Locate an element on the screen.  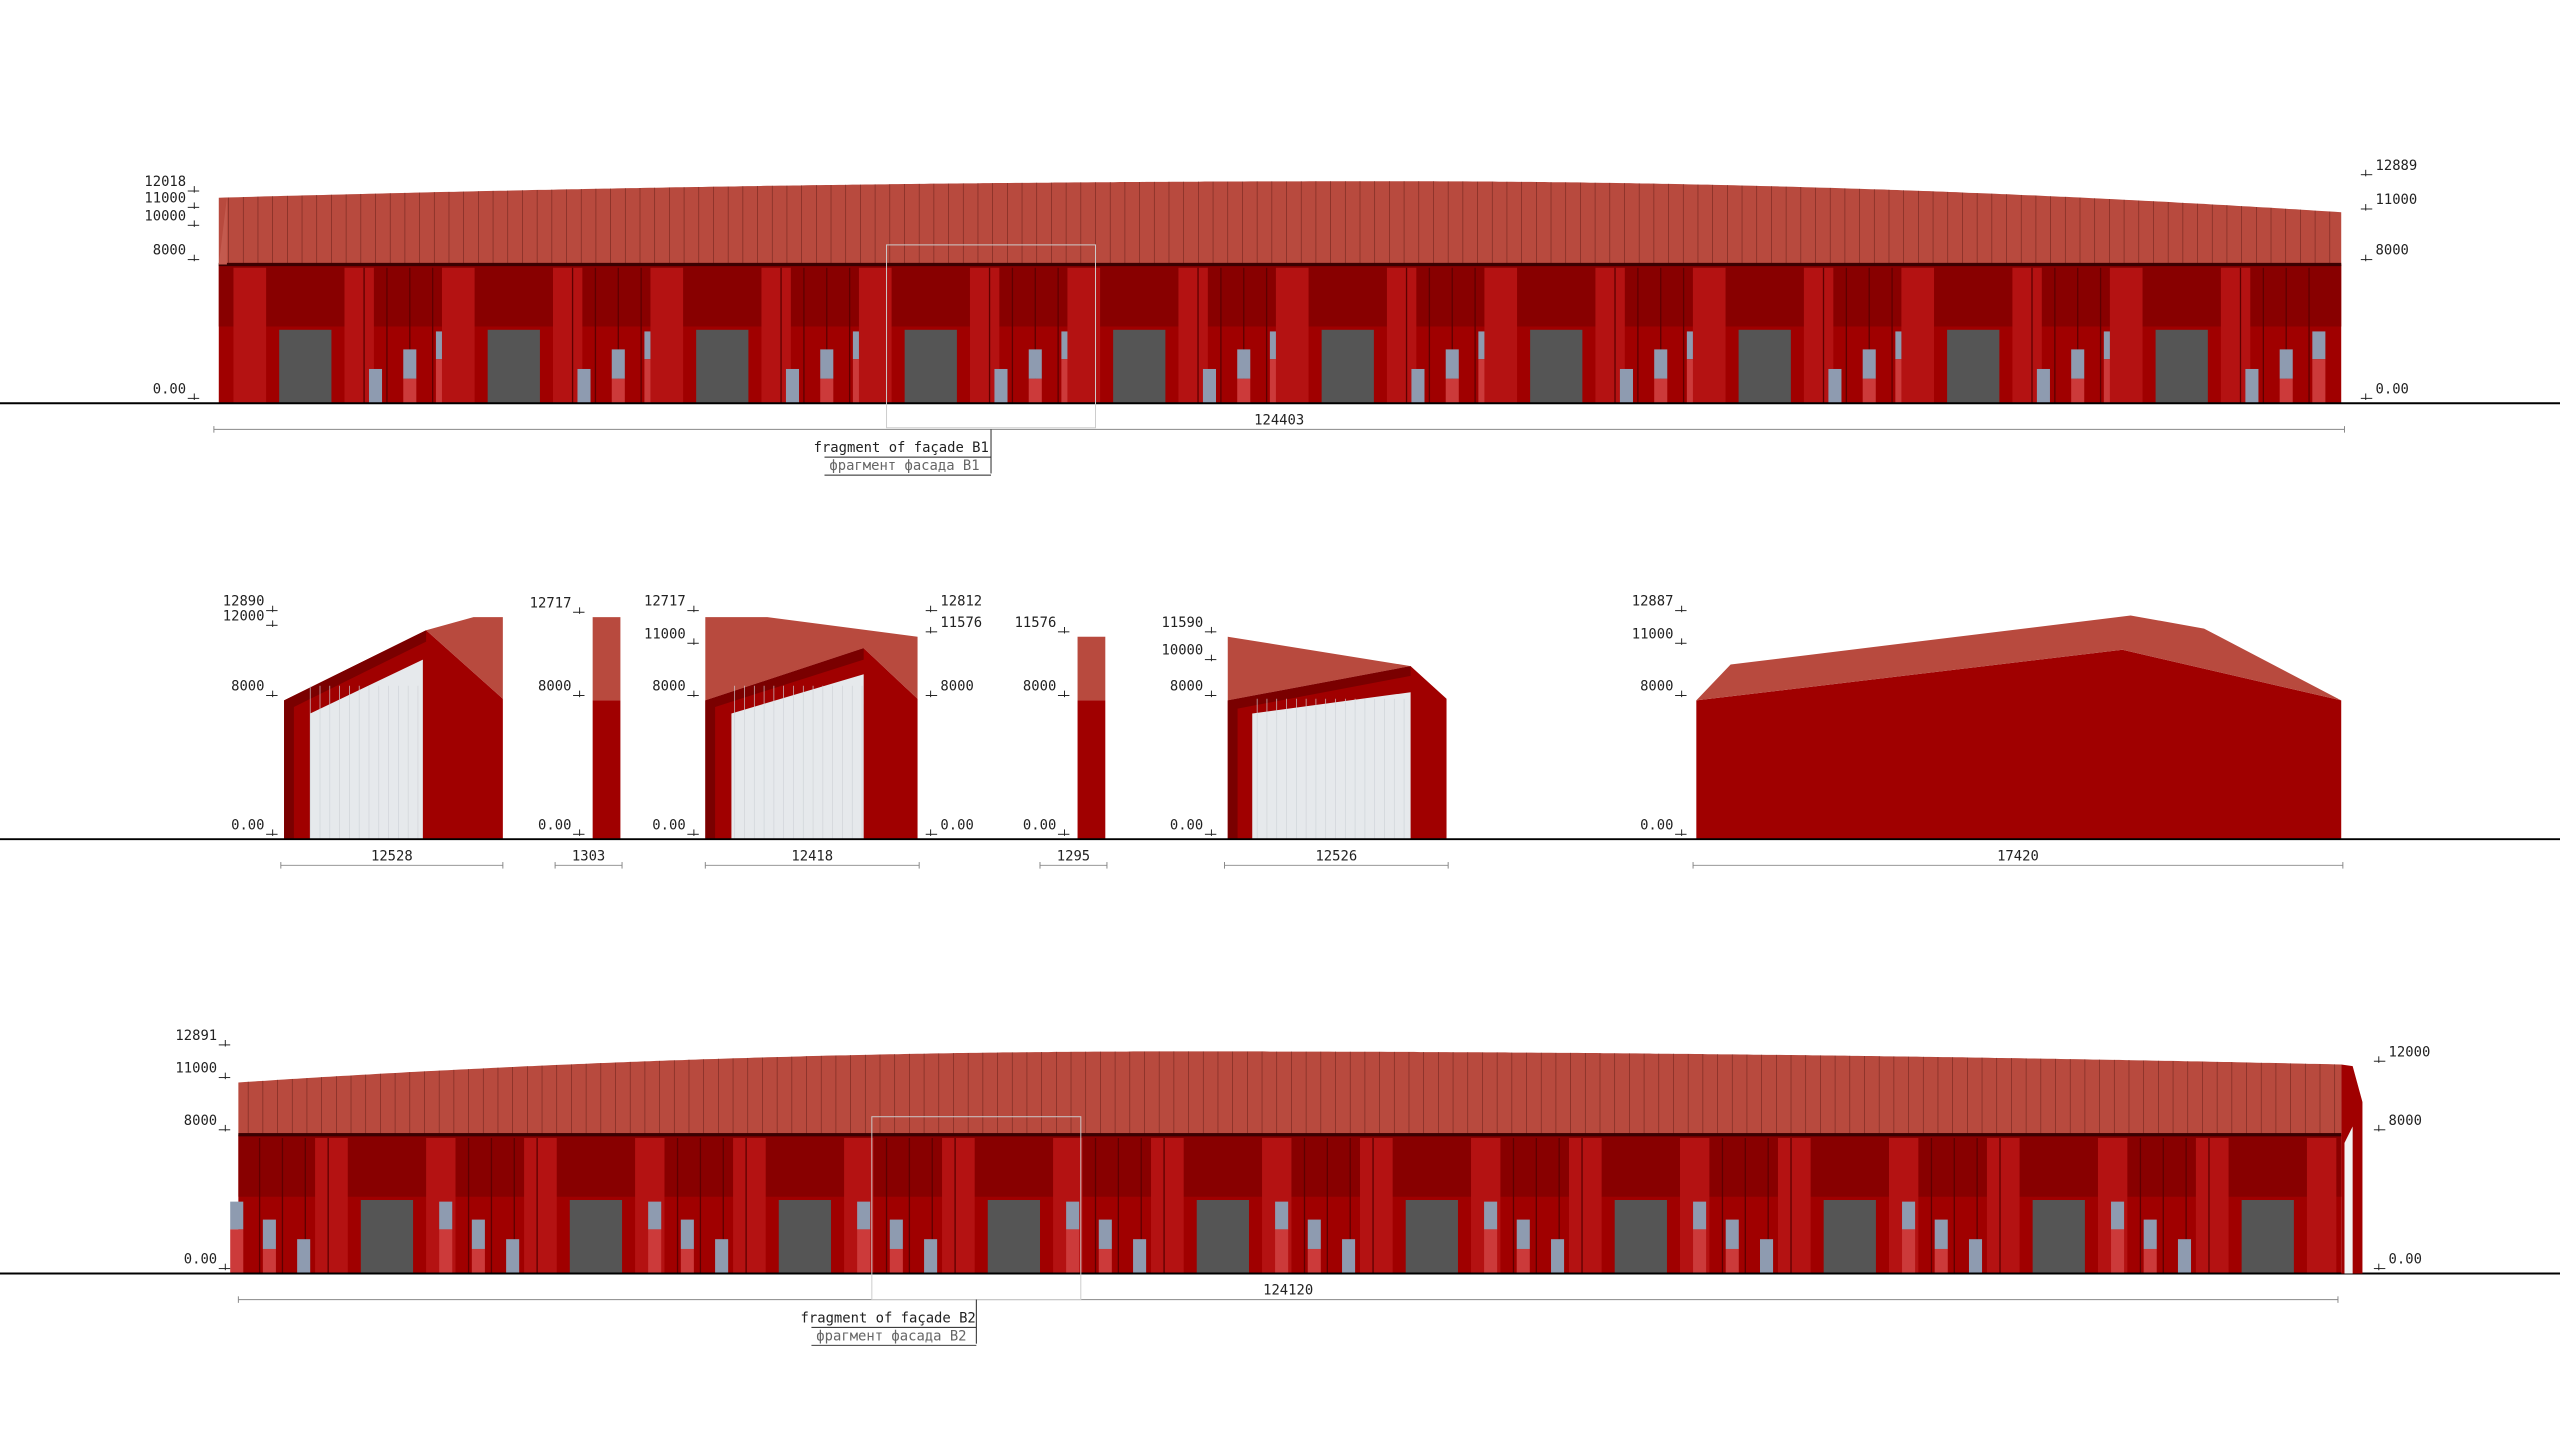
level-label: 11590 is located at coordinates (1183, 623).